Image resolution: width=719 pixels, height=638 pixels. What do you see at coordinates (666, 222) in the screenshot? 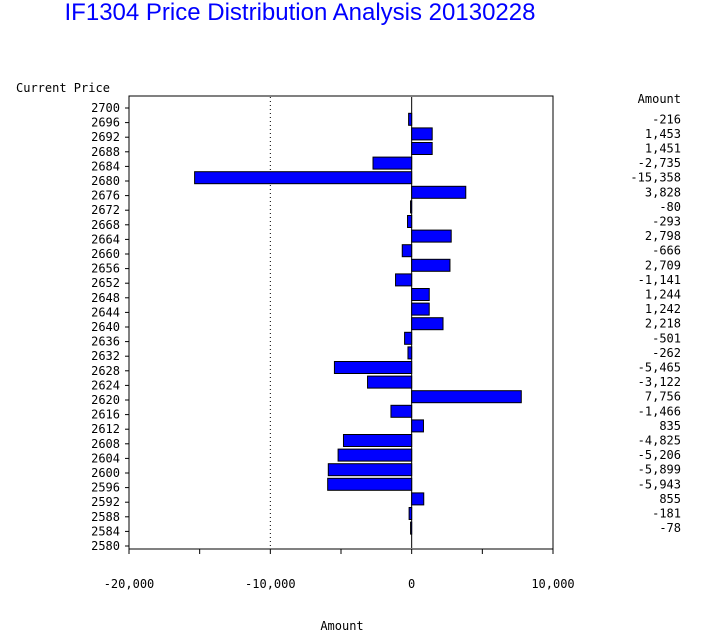
I see `value-label: -293` at bounding box center [666, 222].